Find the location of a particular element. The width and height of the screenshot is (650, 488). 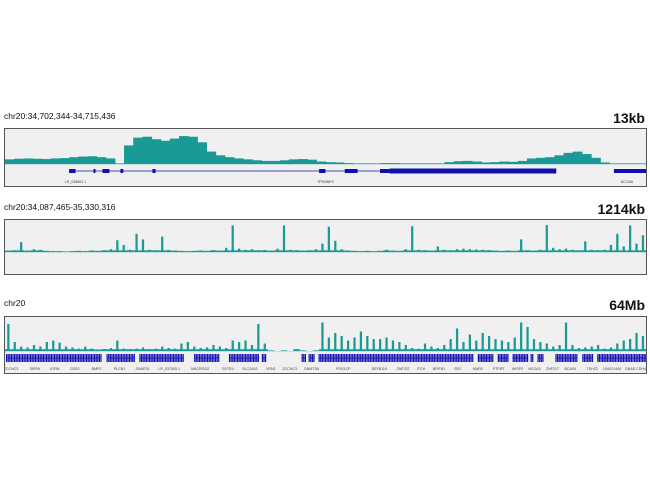

track-3-locus-title: chr20 is located at coordinates (15, 303).